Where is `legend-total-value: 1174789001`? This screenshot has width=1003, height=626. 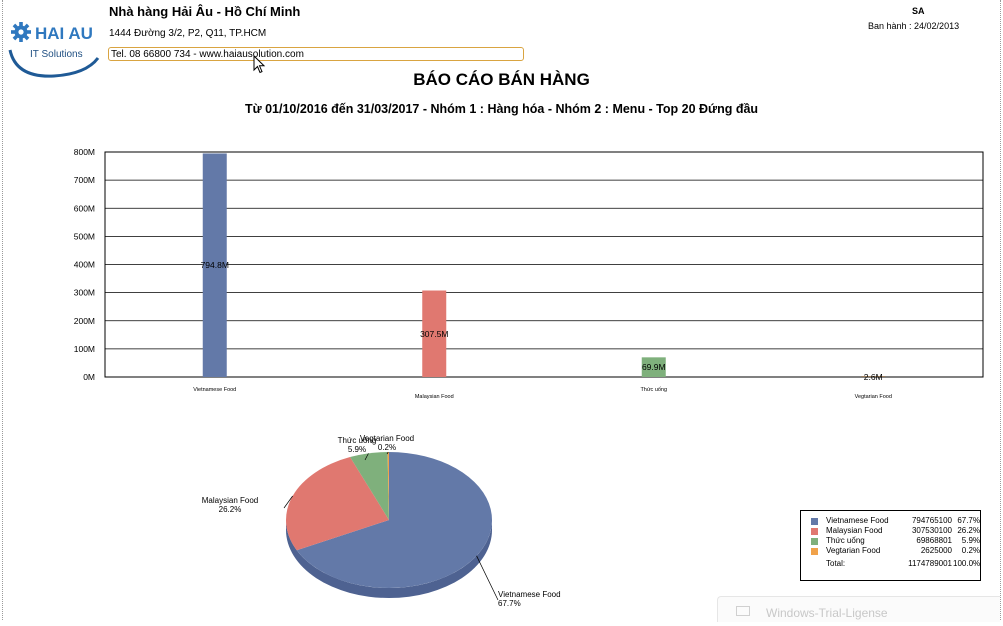
legend-total-value: 1174789001 is located at coordinates (930, 563).